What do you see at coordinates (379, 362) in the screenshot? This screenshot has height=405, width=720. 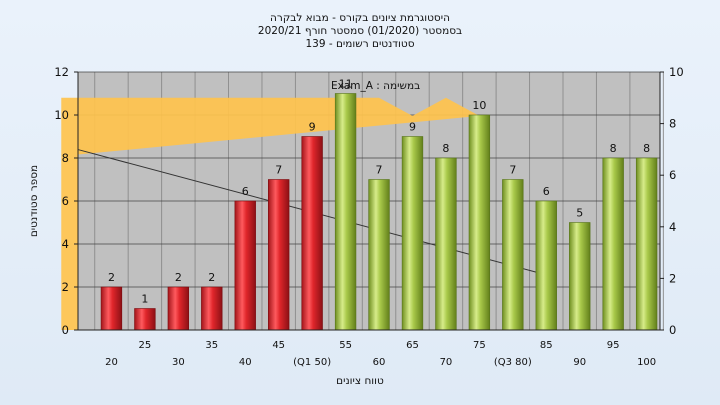 I see `x-tick-label: 60` at bounding box center [379, 362].